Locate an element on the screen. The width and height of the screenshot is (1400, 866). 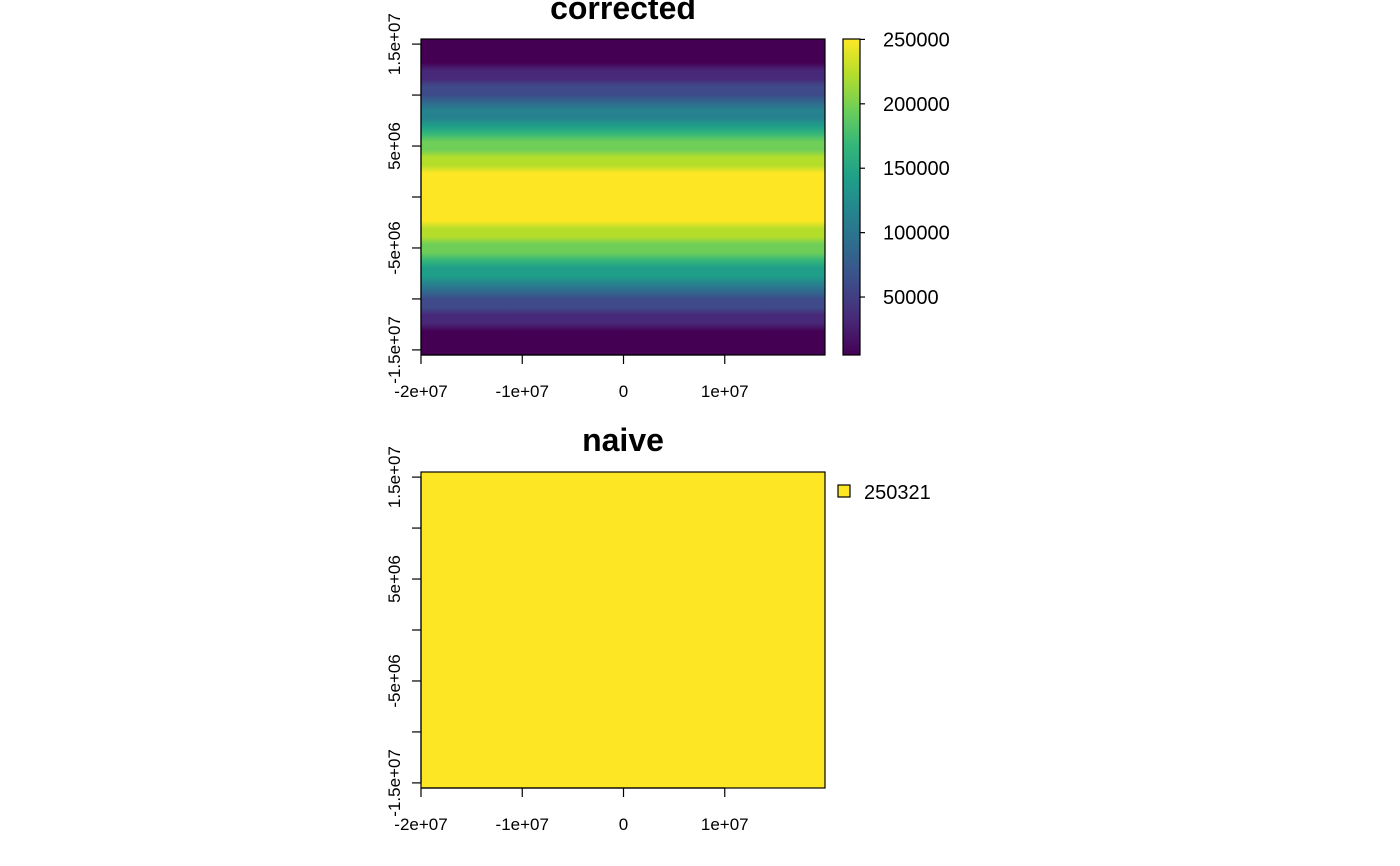
colorbar-ramp is located at coordinates (851, 197).